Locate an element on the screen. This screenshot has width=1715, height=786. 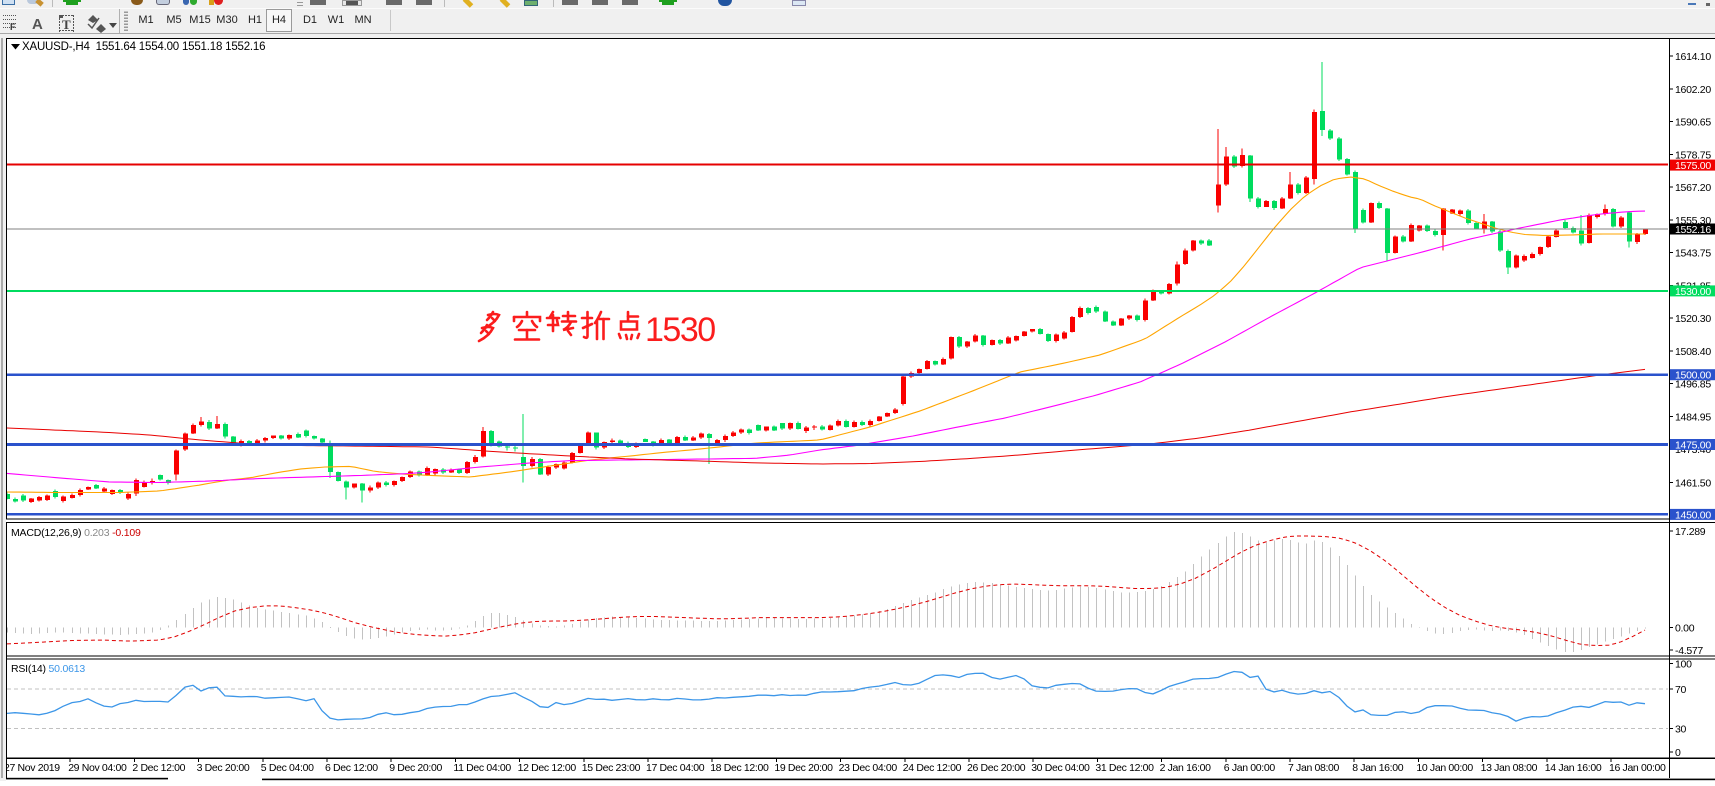
svg-text: 8 Jan 16:00 is located at coordinates (1378, 768).